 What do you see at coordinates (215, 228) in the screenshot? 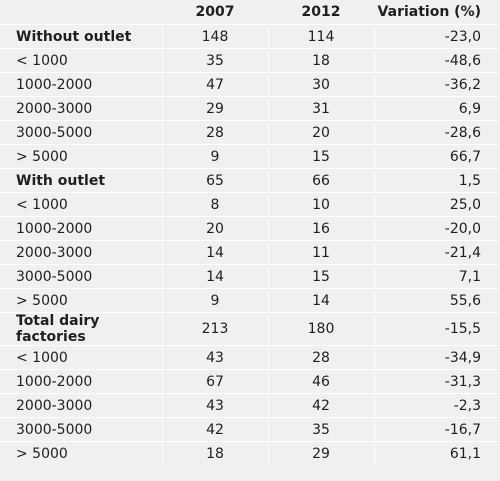
I see `cell-2007: 20` at bounding box center [215, 228].